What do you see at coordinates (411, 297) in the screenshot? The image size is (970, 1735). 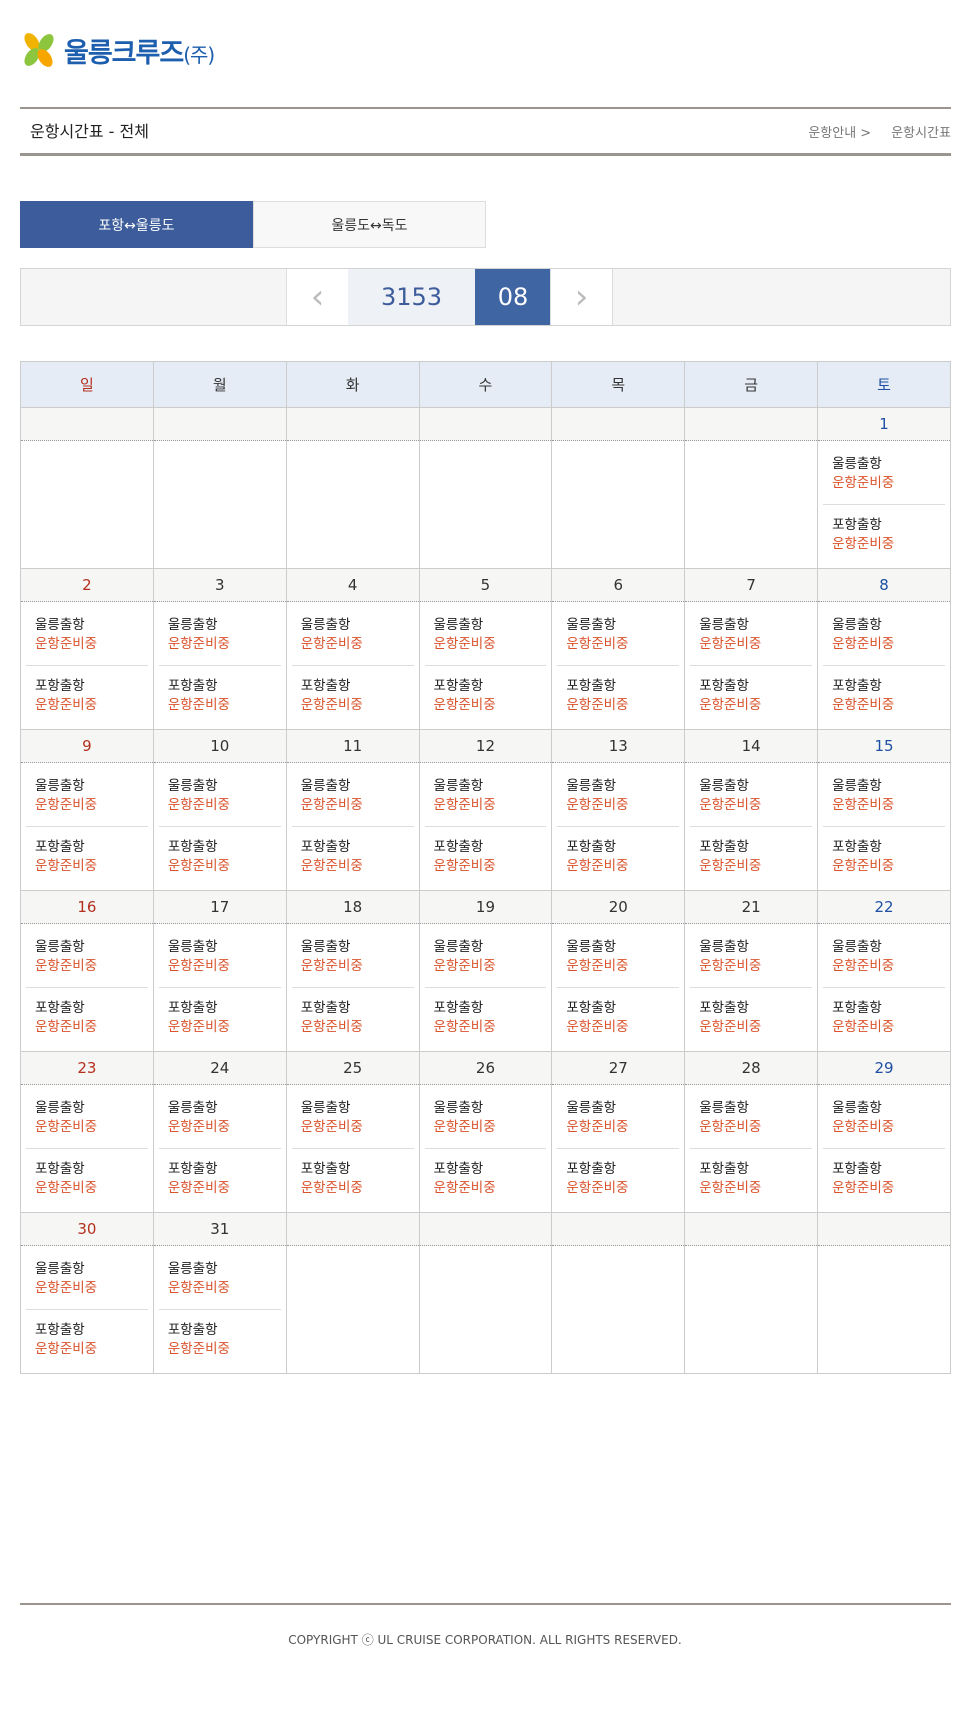 I see `year-display: 3153` at bounding box center [411, 297].